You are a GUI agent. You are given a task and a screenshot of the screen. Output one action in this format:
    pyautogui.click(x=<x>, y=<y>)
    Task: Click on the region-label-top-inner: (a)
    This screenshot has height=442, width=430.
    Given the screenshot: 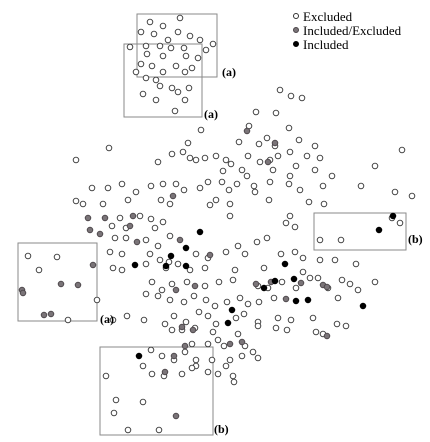 What is the action you would take?
    pyautogui.click(x=211, y=114)
    